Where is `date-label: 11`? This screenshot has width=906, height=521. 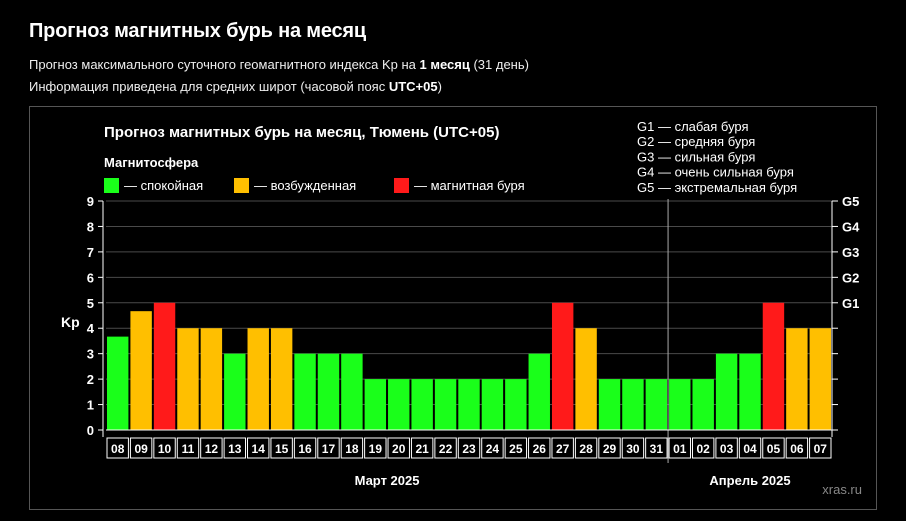 date-label: 11 is located at coordinates (188, 449).